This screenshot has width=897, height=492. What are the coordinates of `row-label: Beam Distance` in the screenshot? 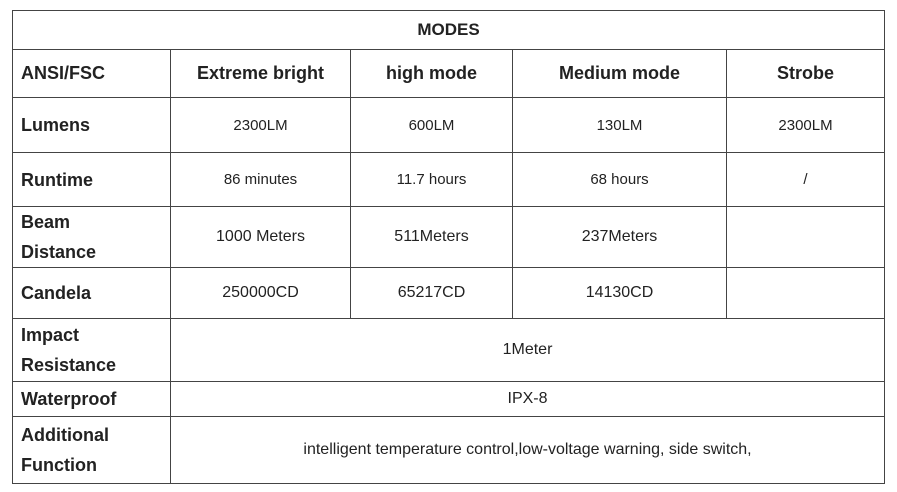 It's located at (91, 237).